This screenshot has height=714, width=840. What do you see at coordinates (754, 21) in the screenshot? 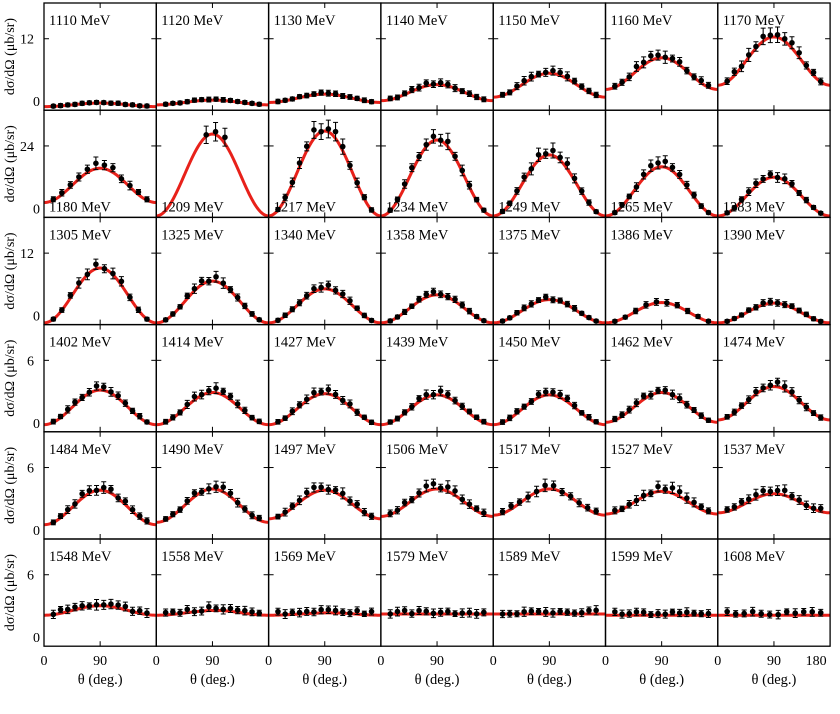
I see `energy-label: 1170 MeV` at bounding box center [754, 21].